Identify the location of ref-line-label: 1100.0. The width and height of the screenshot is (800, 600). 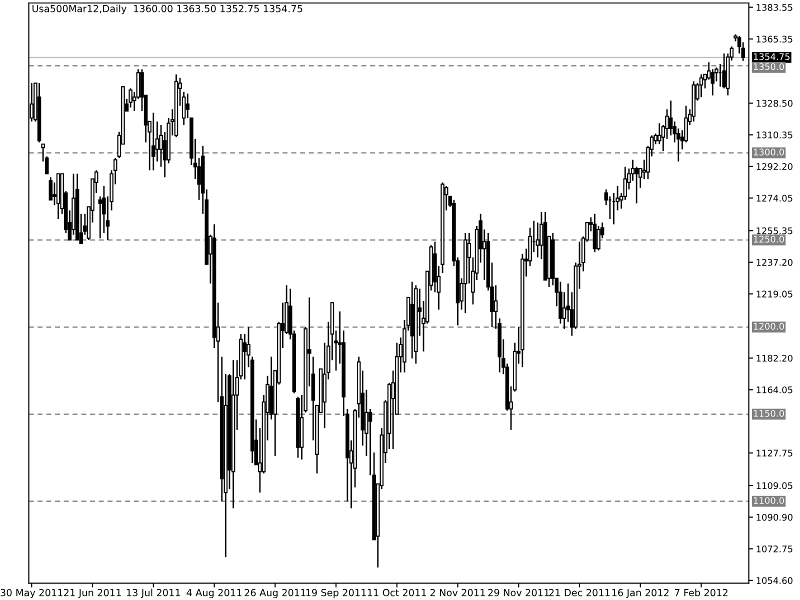
(769, 500).